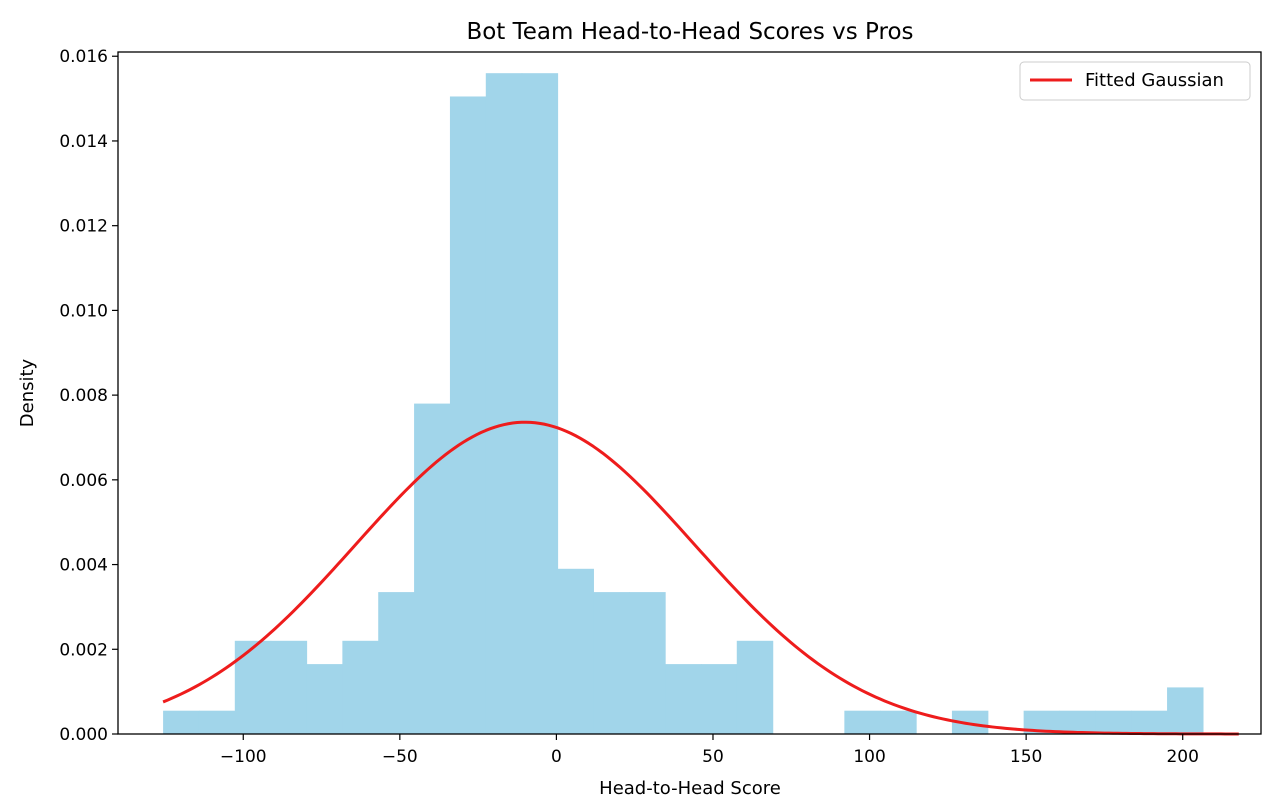 The image size is (1280, 811). I want to click on y-tick-label-2: 0.004, so click(83, 566).